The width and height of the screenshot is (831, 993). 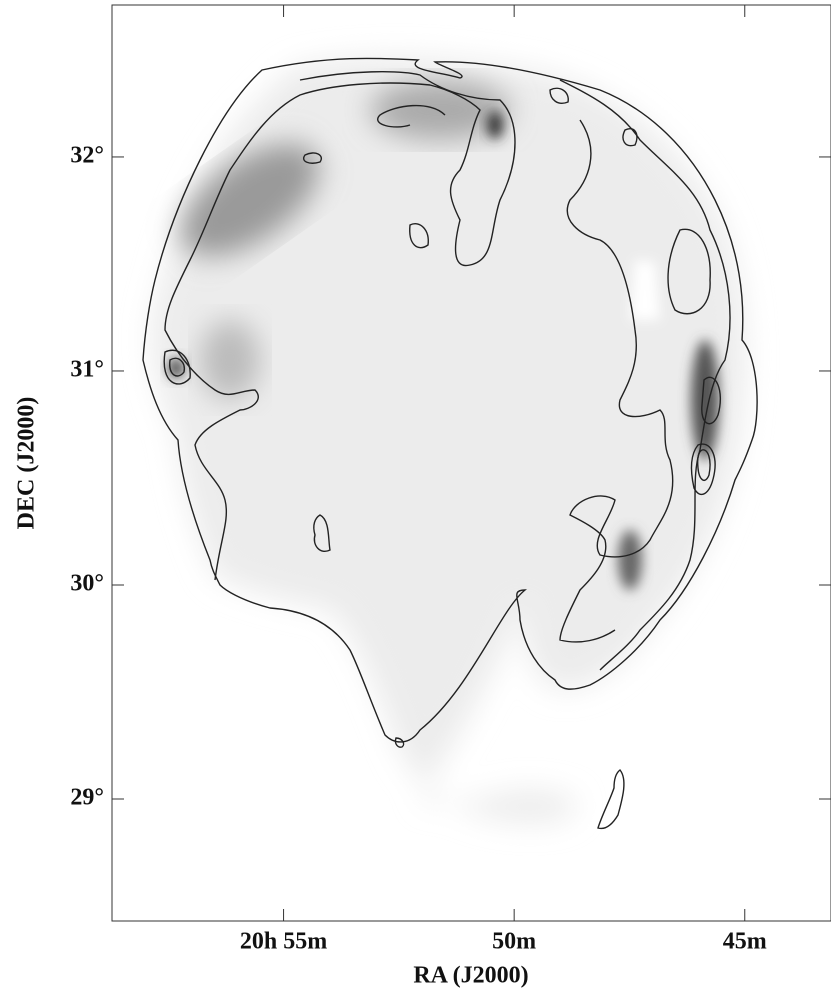 I want to click on y-tick-label: 31°, so click(x=87, y=369).